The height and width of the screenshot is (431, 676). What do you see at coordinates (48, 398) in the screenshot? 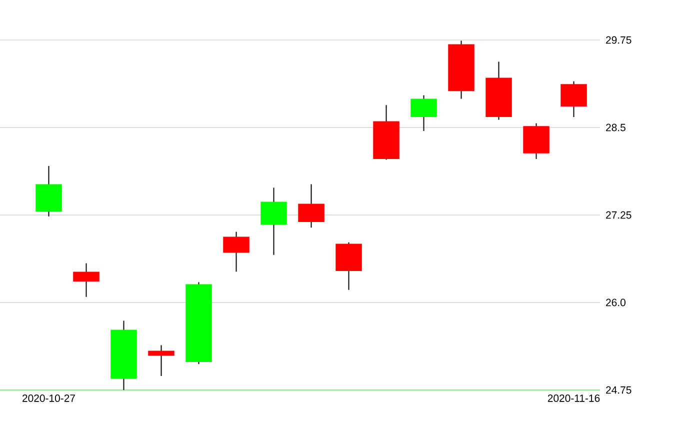
I see `x-tick-label: 2020-10-27` at bounding box center [48, 398].